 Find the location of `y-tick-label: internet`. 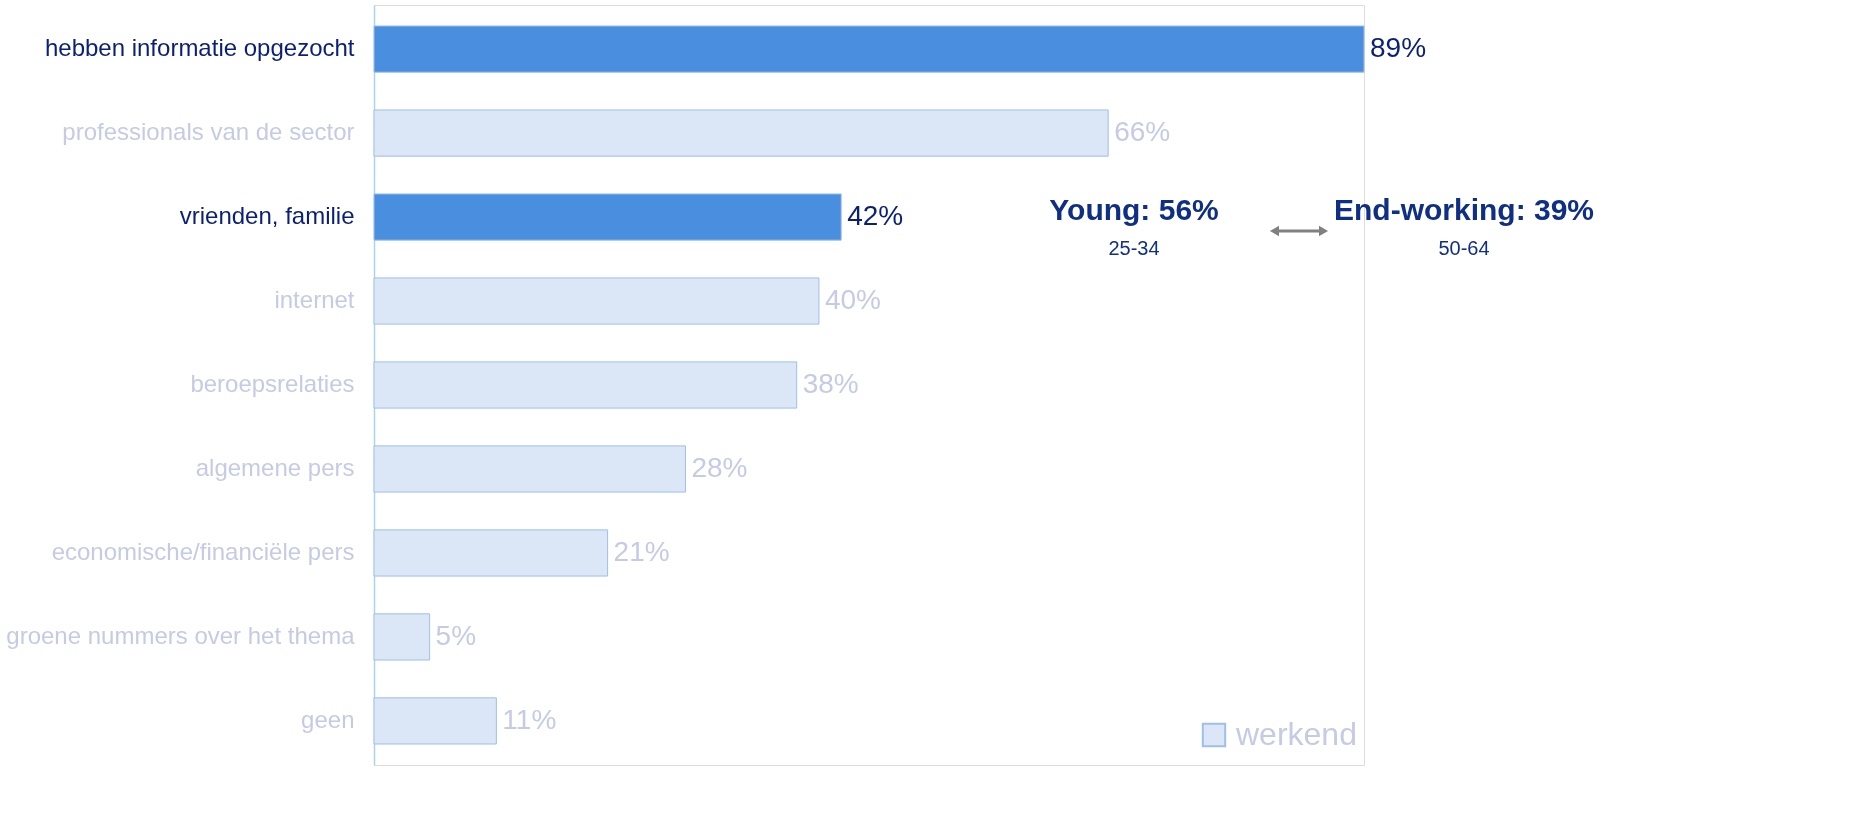

y-tick-label: internet is located at coordinates (314, 300).